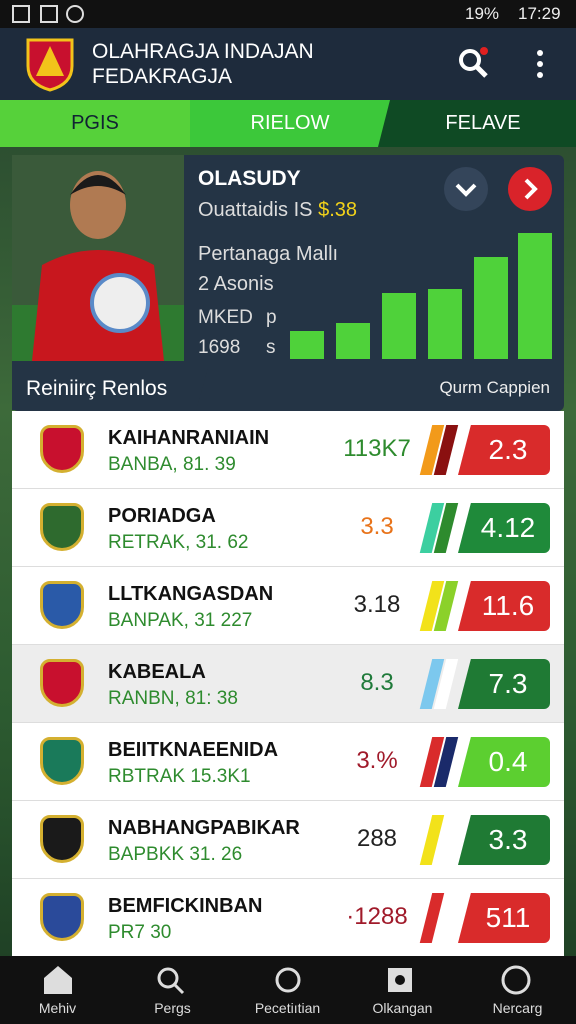 The height and width of the screenshot is (1024, 576). What do you see at coordinates (377, 838) in the screenshot?
I see `team-stat: 288` at bounding box center [377, 838].